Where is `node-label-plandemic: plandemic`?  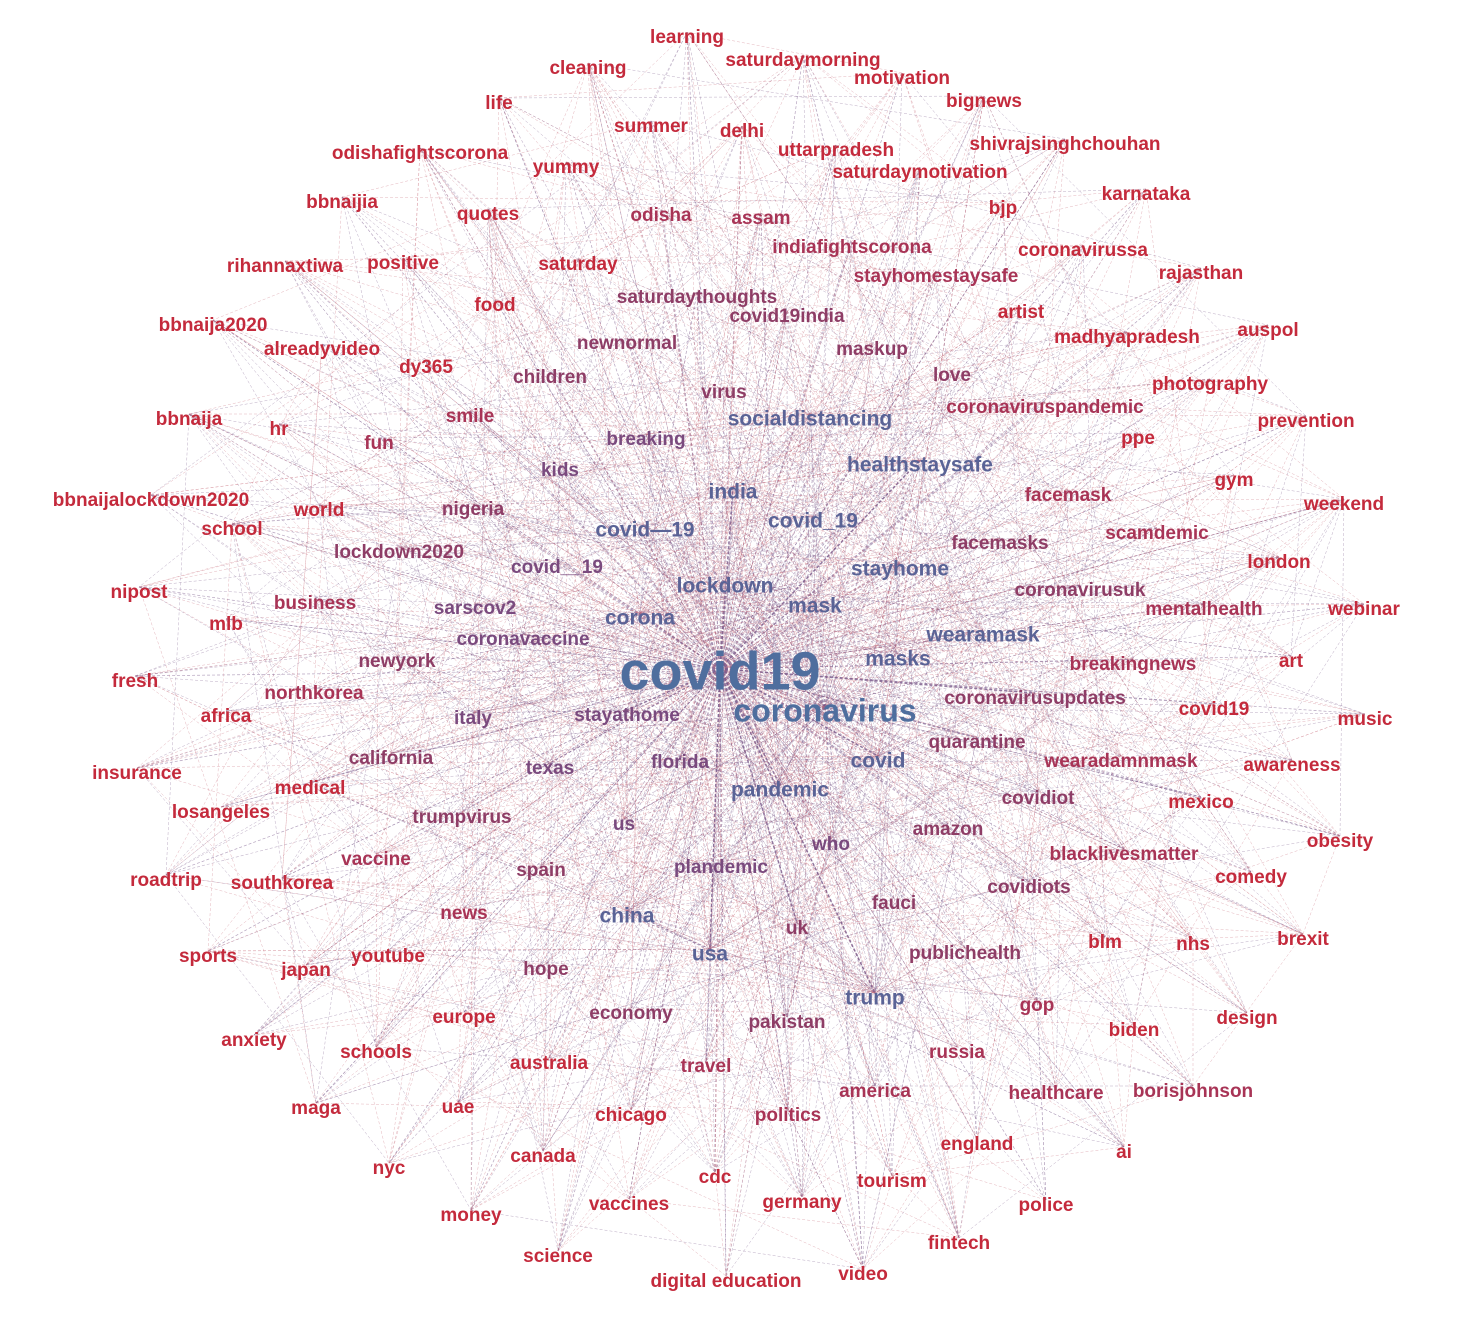
node-label-plandemic: plandemic is located at coordinates (721, 867).